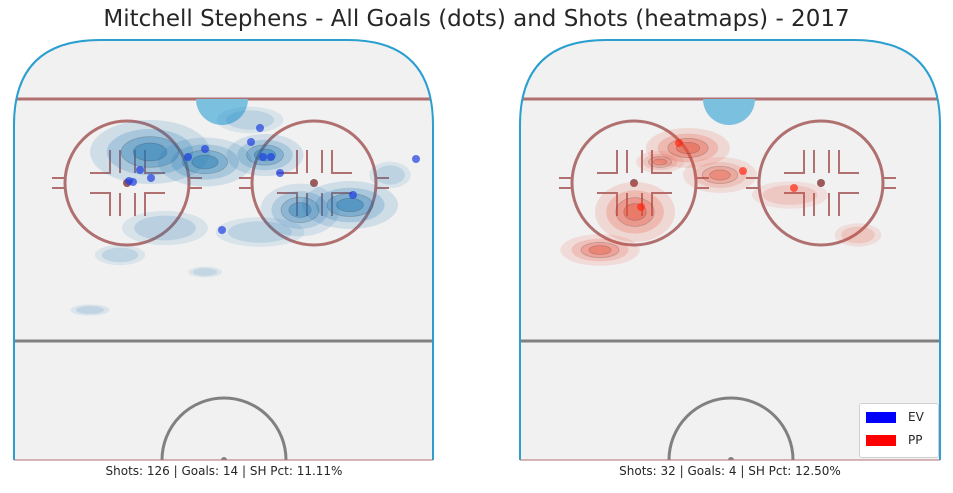  What do you see at coordinates (899, 430) in the screenshot?
I see `legend: EV PP` at bounding box center [899, 430].